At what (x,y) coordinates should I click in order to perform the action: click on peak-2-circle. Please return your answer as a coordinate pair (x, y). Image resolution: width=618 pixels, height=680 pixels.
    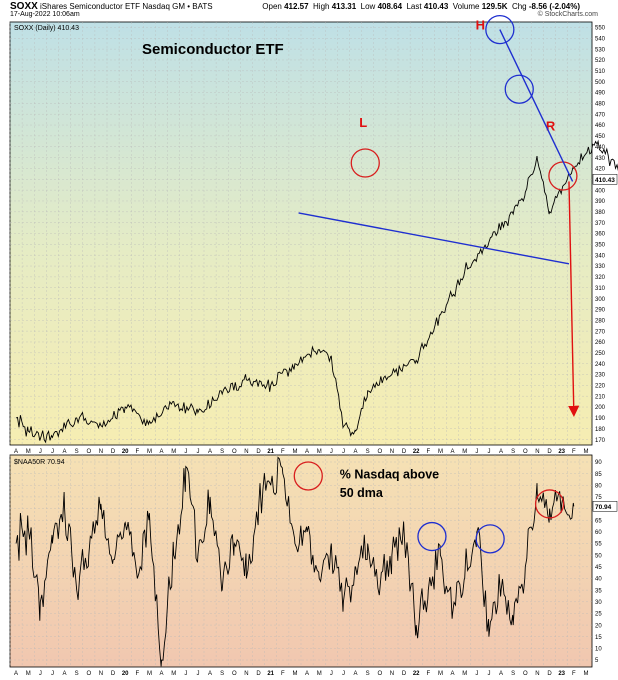
    Looking at the image, I should click on (519, 89).